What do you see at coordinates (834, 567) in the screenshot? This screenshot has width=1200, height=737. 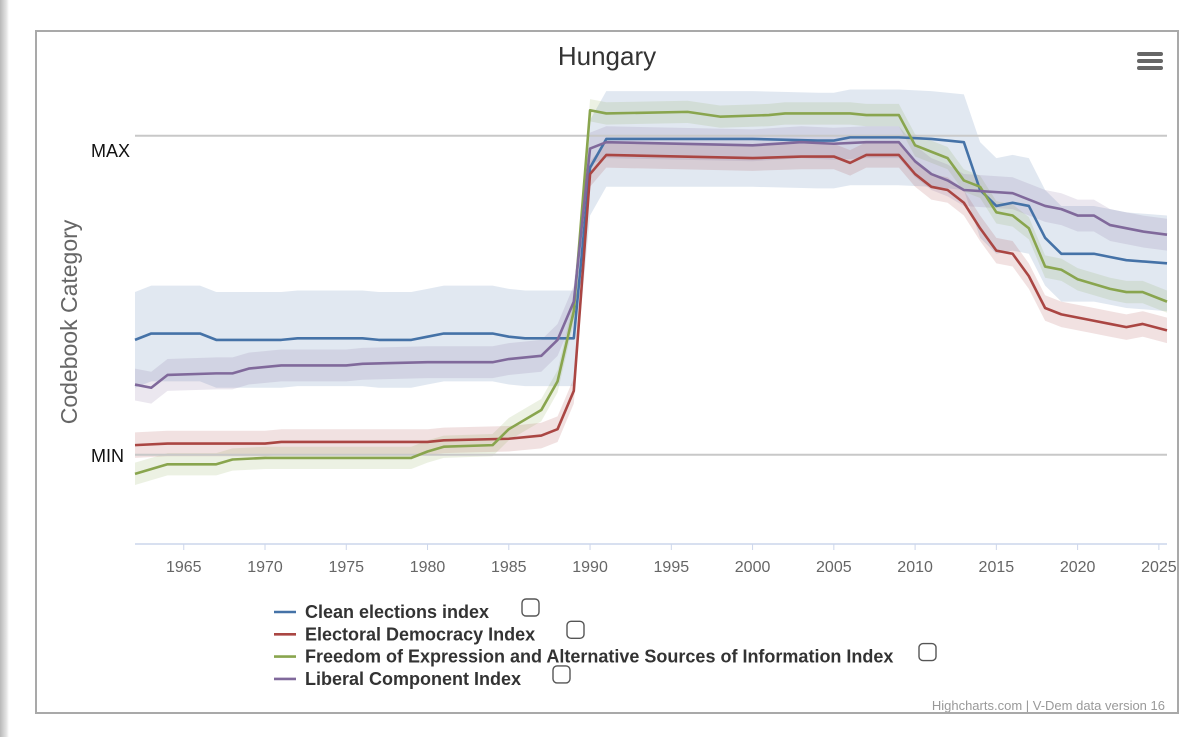 I see `x-tick-label: 2005` at bounding box center [834, 567].